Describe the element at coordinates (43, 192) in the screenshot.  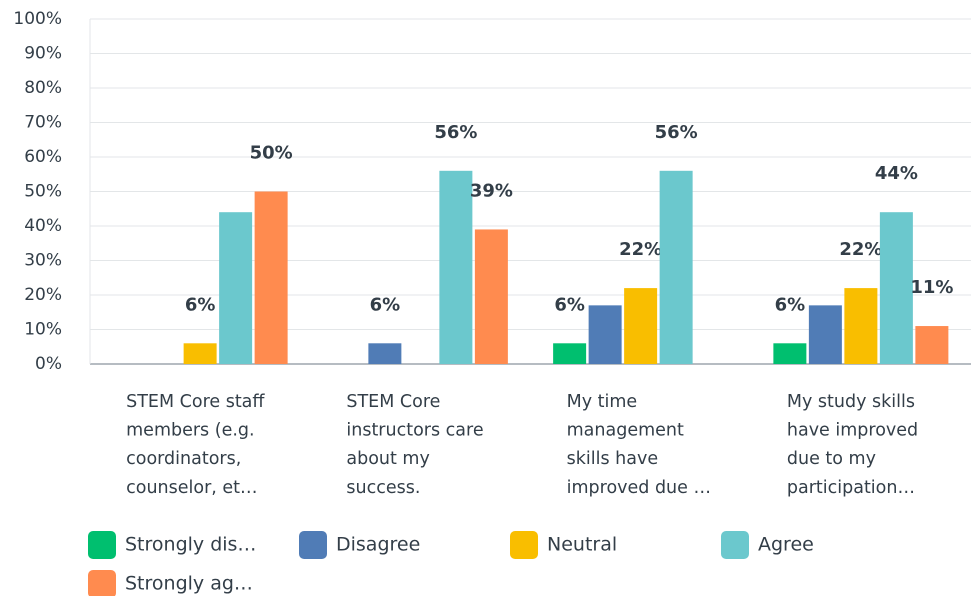
I see `y-tick-label: 50%` at that location.